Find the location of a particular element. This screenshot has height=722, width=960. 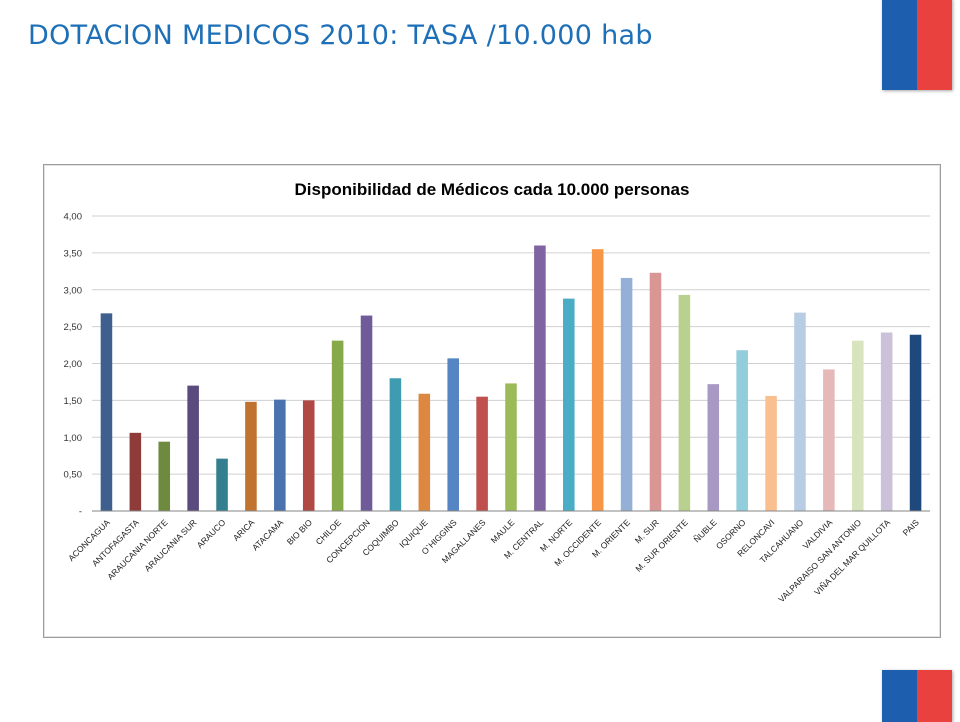

x-tick-label: PAIS is located at coordinates (911, 527).